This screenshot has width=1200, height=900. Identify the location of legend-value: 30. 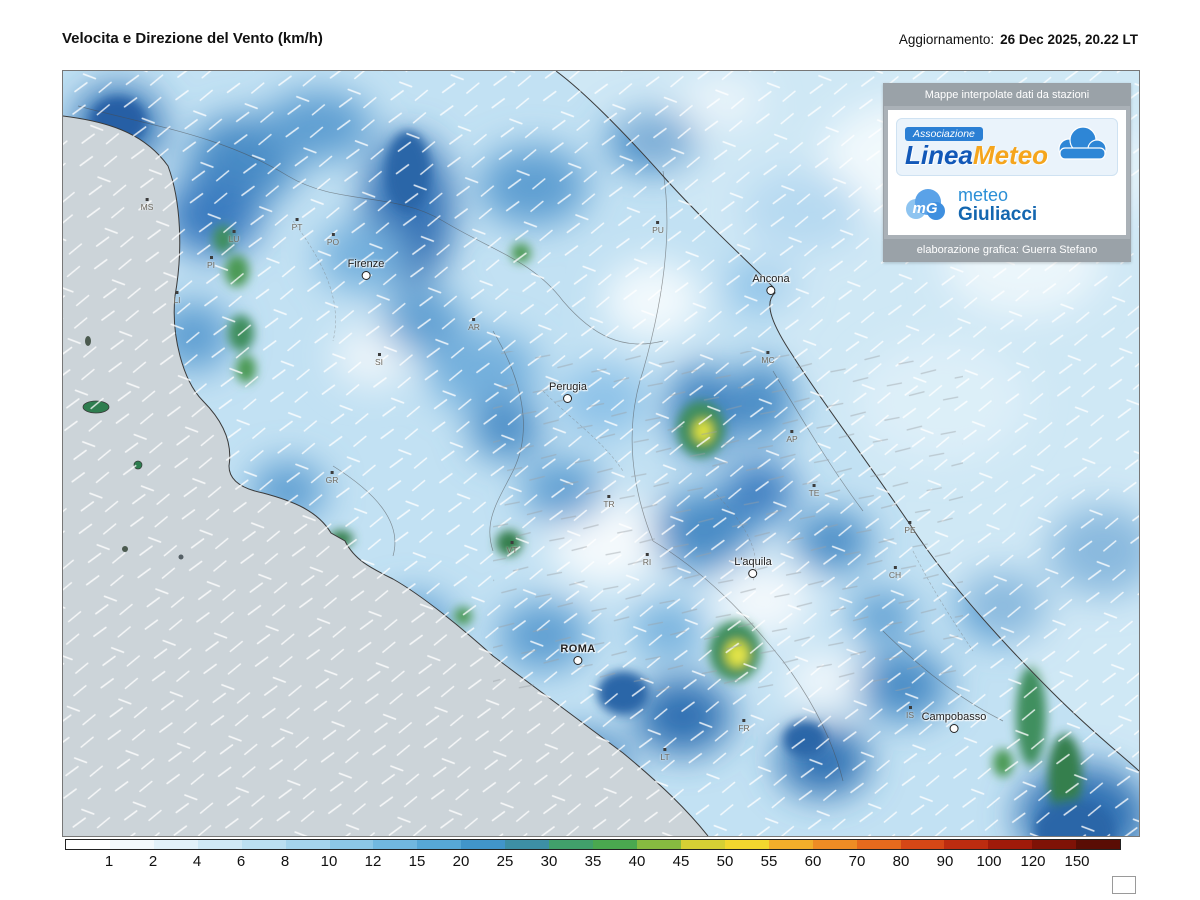
(549, 861).